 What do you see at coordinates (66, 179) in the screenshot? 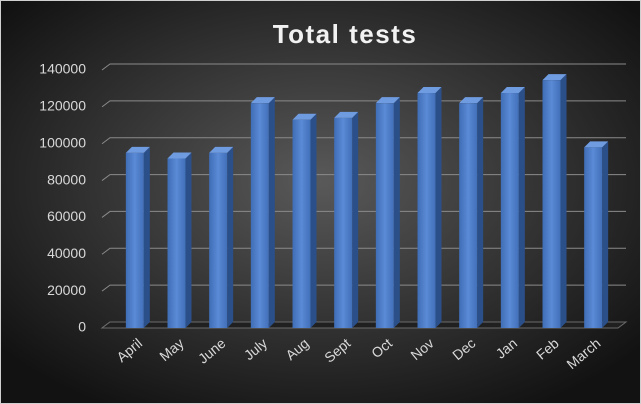
I see `y-tick-label: 80000` at bounding box center [66, 179].